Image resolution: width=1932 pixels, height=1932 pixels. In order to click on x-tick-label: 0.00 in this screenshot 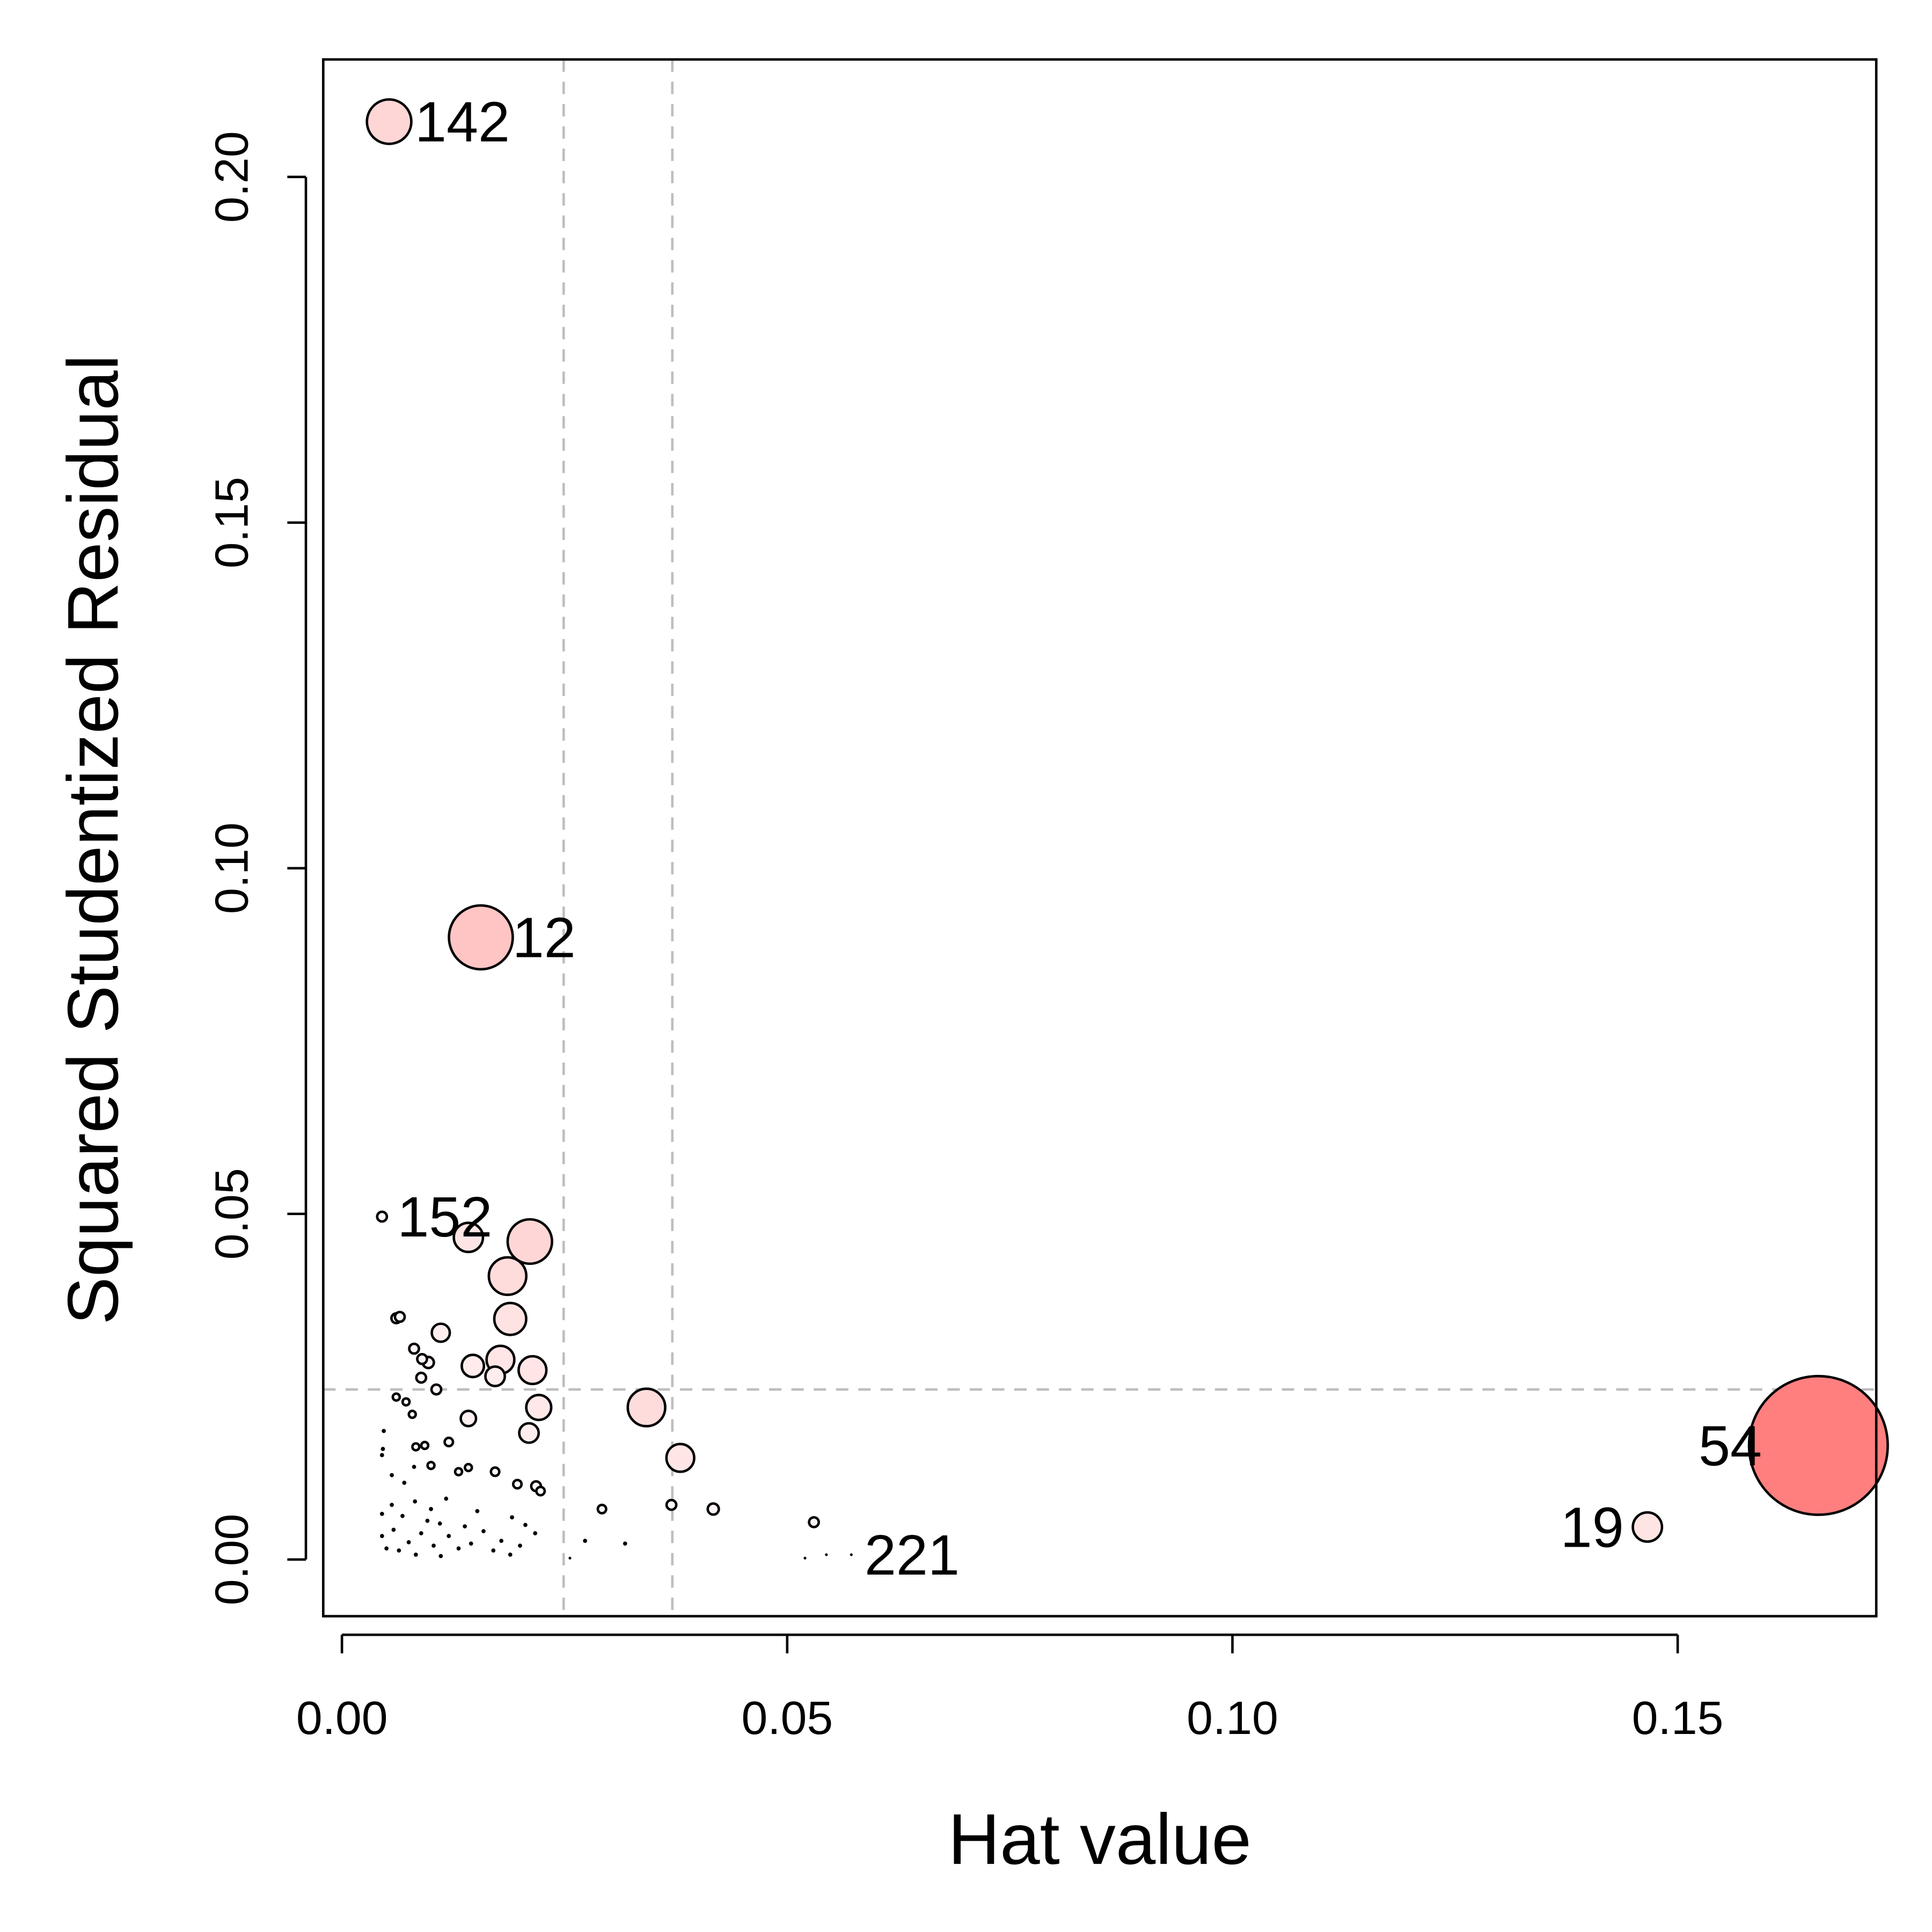, I will do `click(342, 1718)`.